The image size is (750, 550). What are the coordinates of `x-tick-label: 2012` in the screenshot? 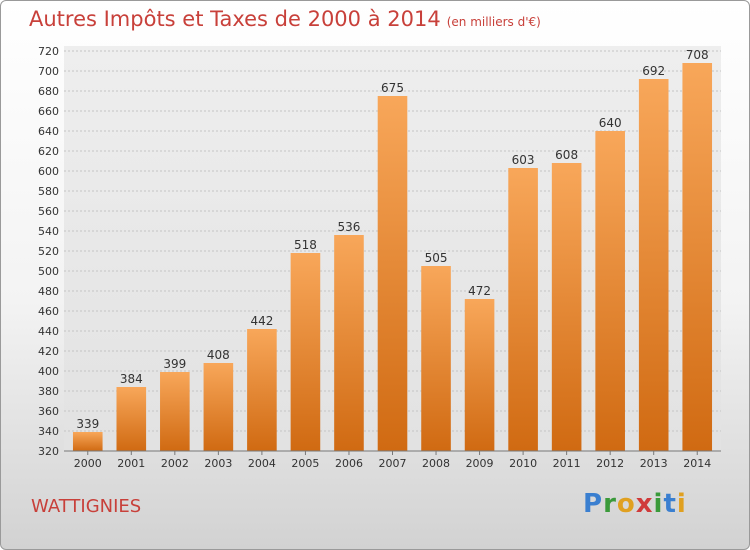 It's located at (610, 463).